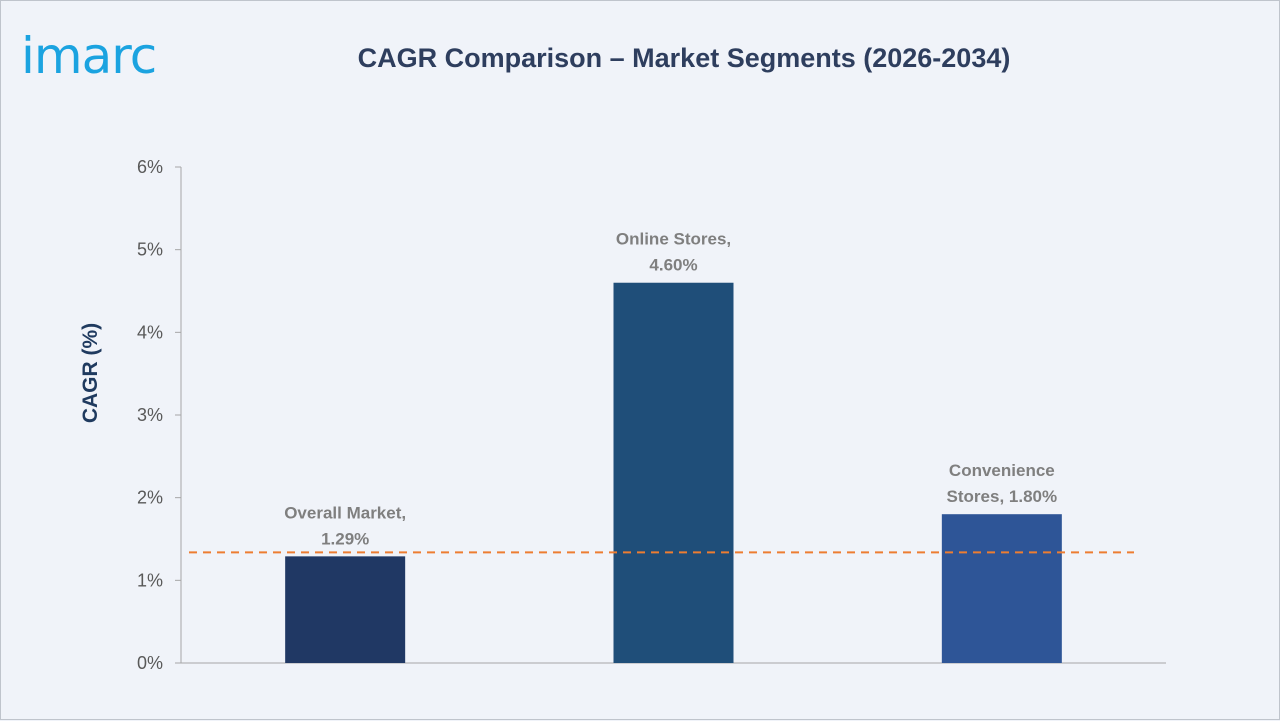 This screenshot has width=1280, height=721. Describe the element at coordinates (150, 332) in the screenshot. I see `y-tick-label: 4%` at that location.